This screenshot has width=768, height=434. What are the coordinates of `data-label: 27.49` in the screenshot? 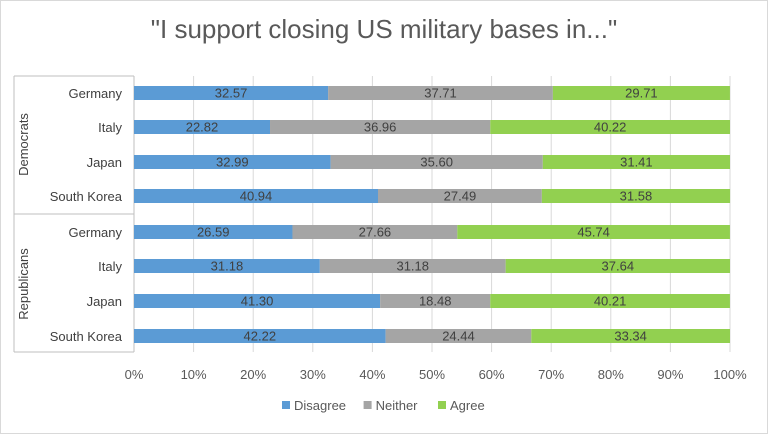 It's located at (460, 196).